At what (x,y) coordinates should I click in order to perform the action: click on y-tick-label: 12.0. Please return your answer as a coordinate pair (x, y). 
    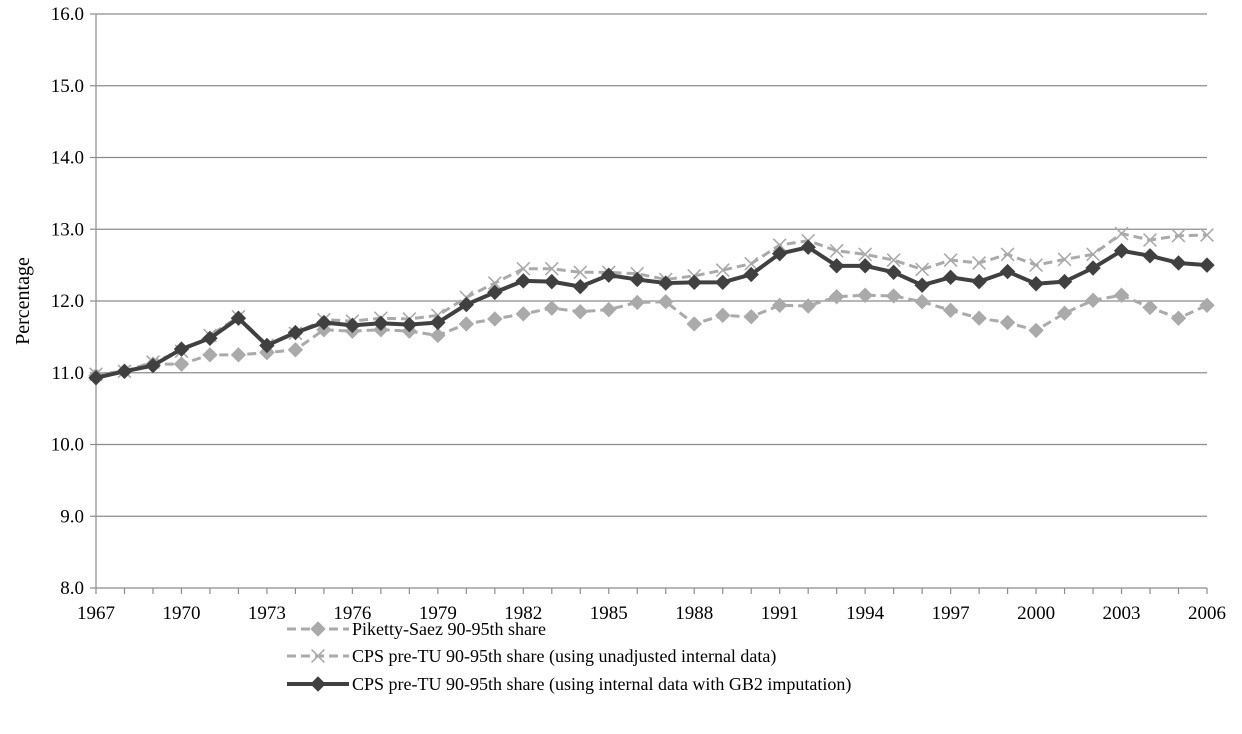
    Looking at the image, I should click on (67, 301).